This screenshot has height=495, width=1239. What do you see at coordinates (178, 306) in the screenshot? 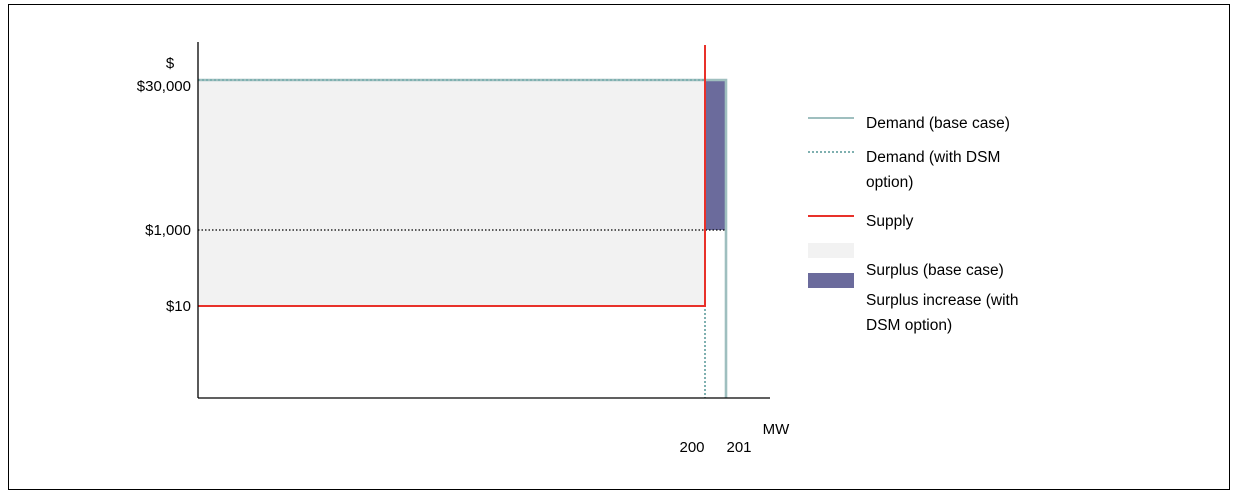
I see `y-tick-label: $10` at bounding box center [178, 306].